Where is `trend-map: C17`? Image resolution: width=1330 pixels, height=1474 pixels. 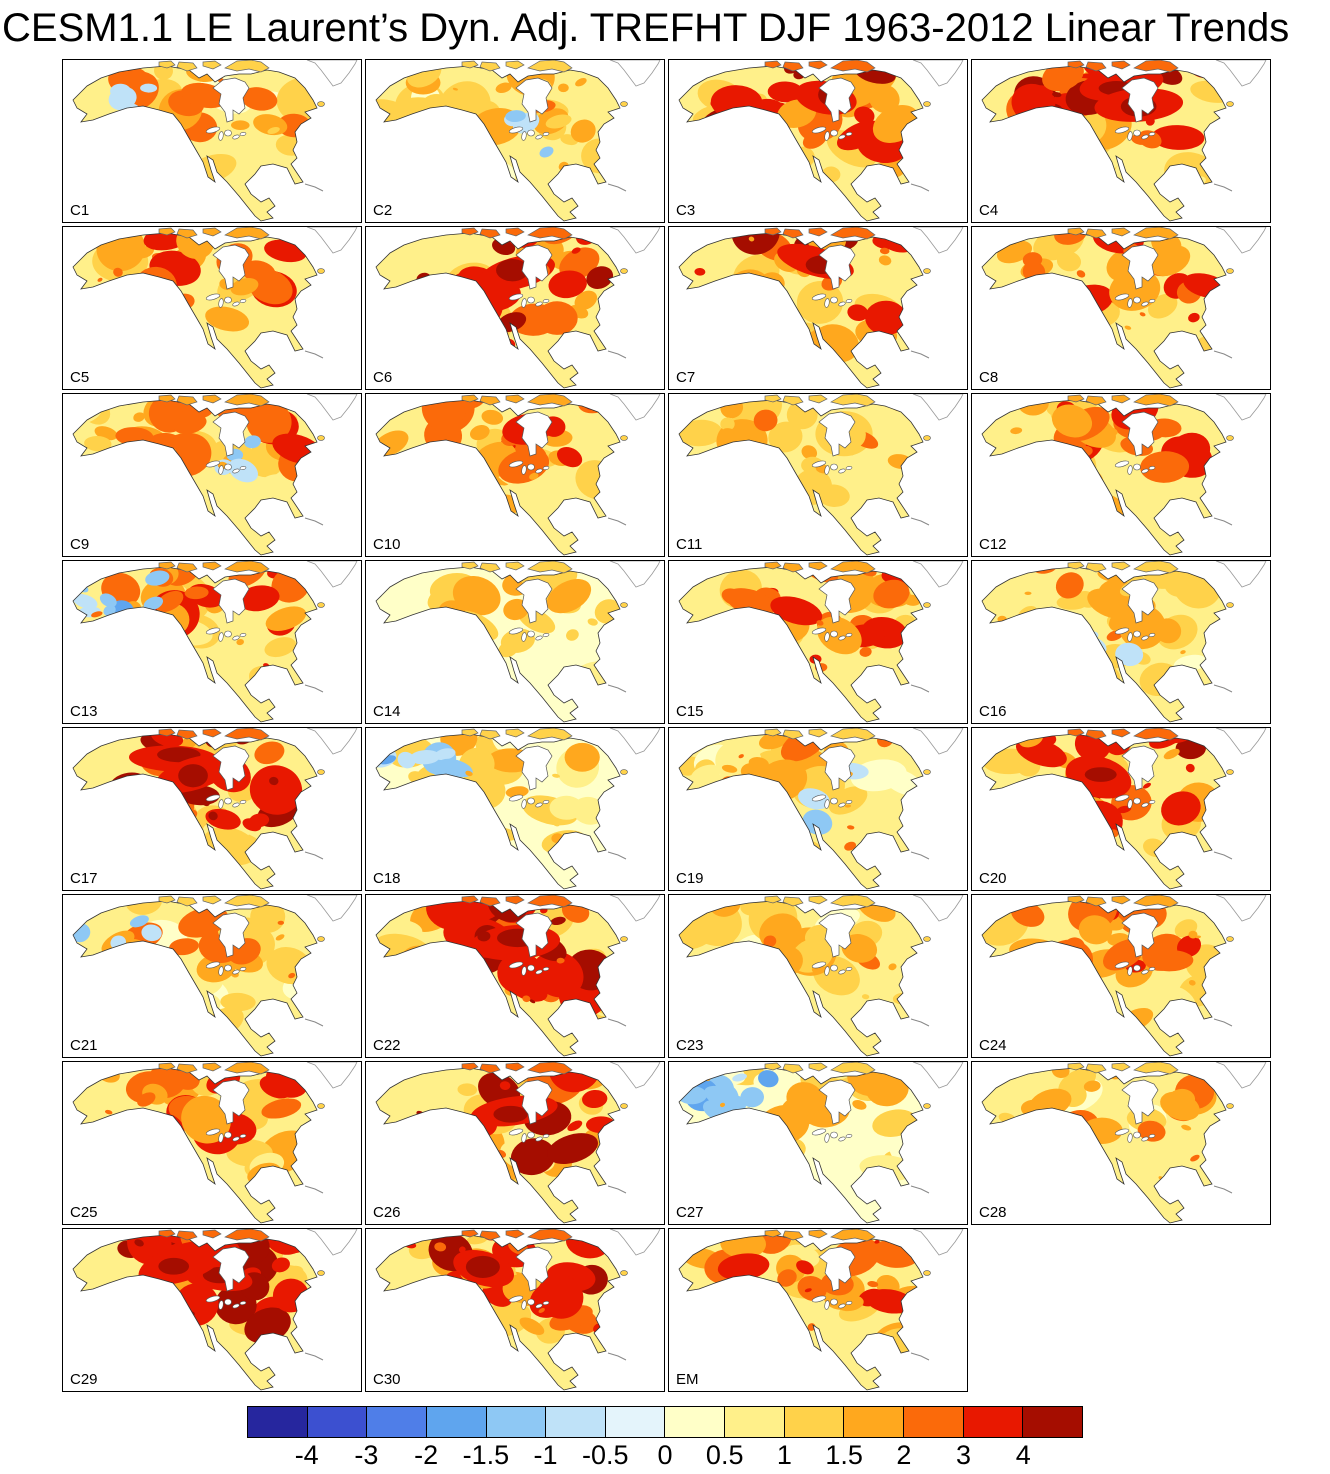 trend-map: C17 is located at coordinates (214, 809).